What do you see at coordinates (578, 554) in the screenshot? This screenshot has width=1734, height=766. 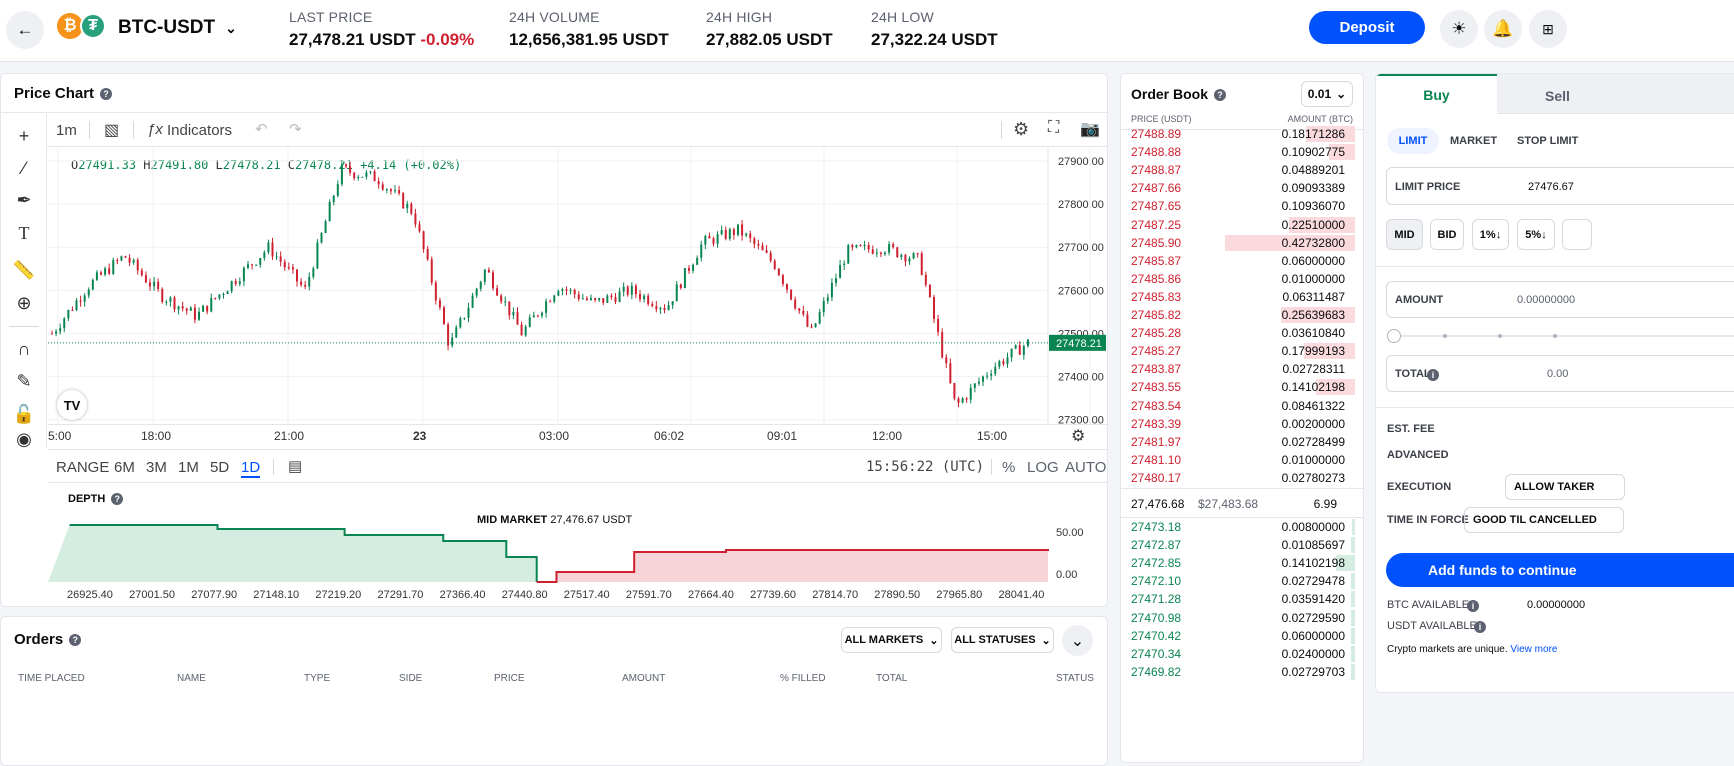 I see `depth-chart: 50.00 0.00` at bounding box center [578, 554].